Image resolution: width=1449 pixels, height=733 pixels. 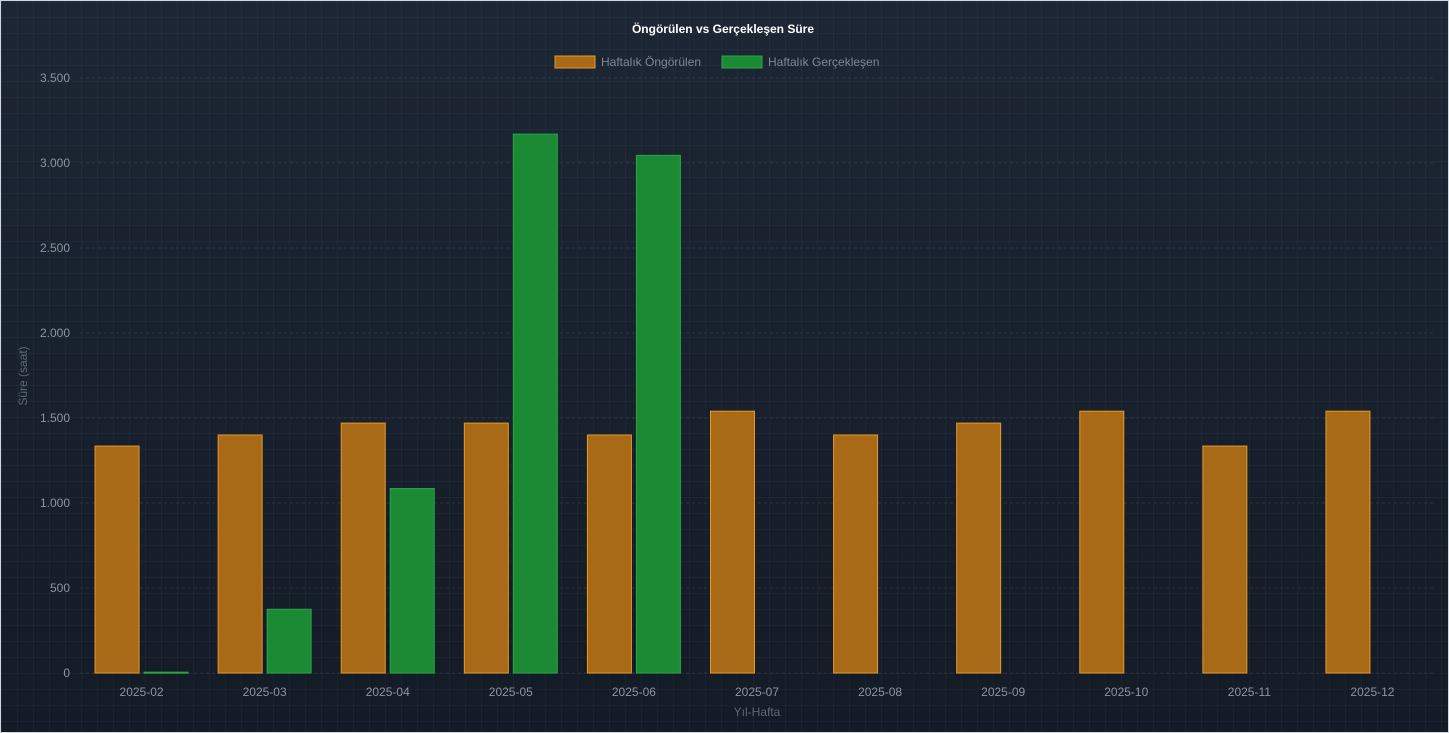 What do you see at coordinates (723, 28) in the screenshot?
I see `chart-title: Öngörülen vs Gerçekleşen Süre` at bounding box center [723, 28].